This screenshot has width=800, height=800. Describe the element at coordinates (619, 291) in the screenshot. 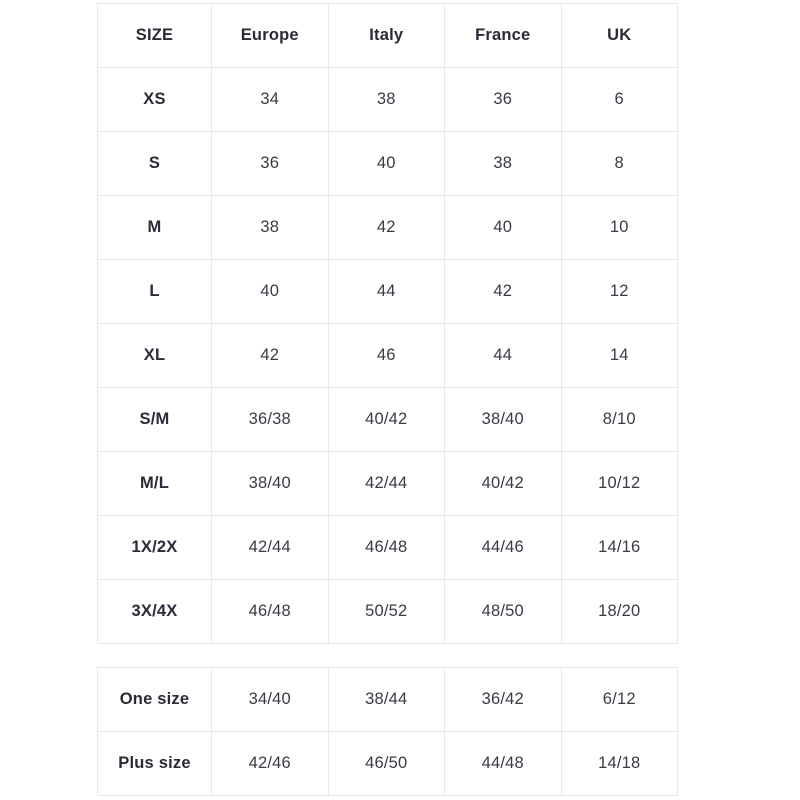

I see `cell-uk: 12` at that location.